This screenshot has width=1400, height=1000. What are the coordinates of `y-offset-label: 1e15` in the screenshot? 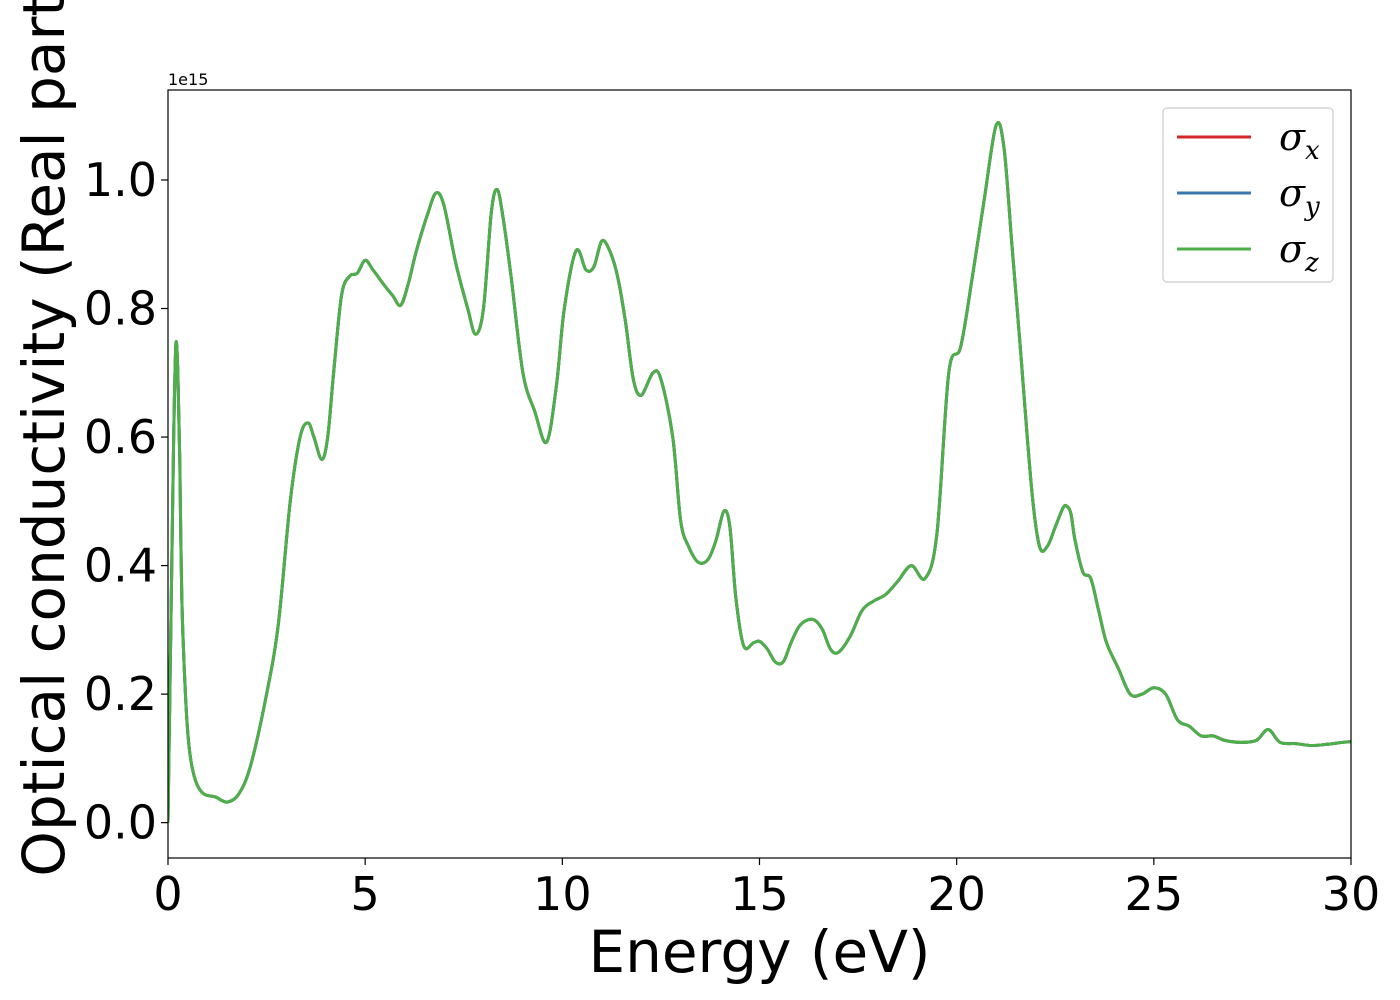 It's located at (188, 79).